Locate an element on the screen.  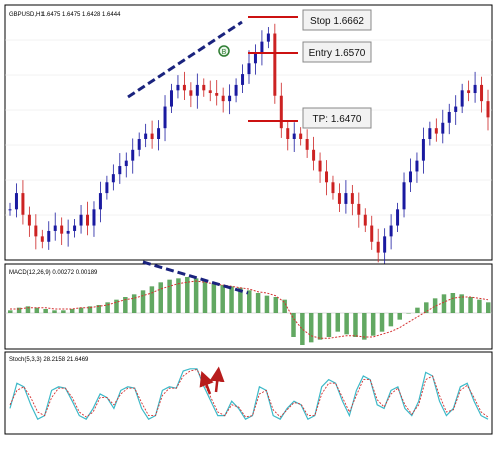
entry-annotation: Entry 1.6570 is located at coordinates (337, 52).